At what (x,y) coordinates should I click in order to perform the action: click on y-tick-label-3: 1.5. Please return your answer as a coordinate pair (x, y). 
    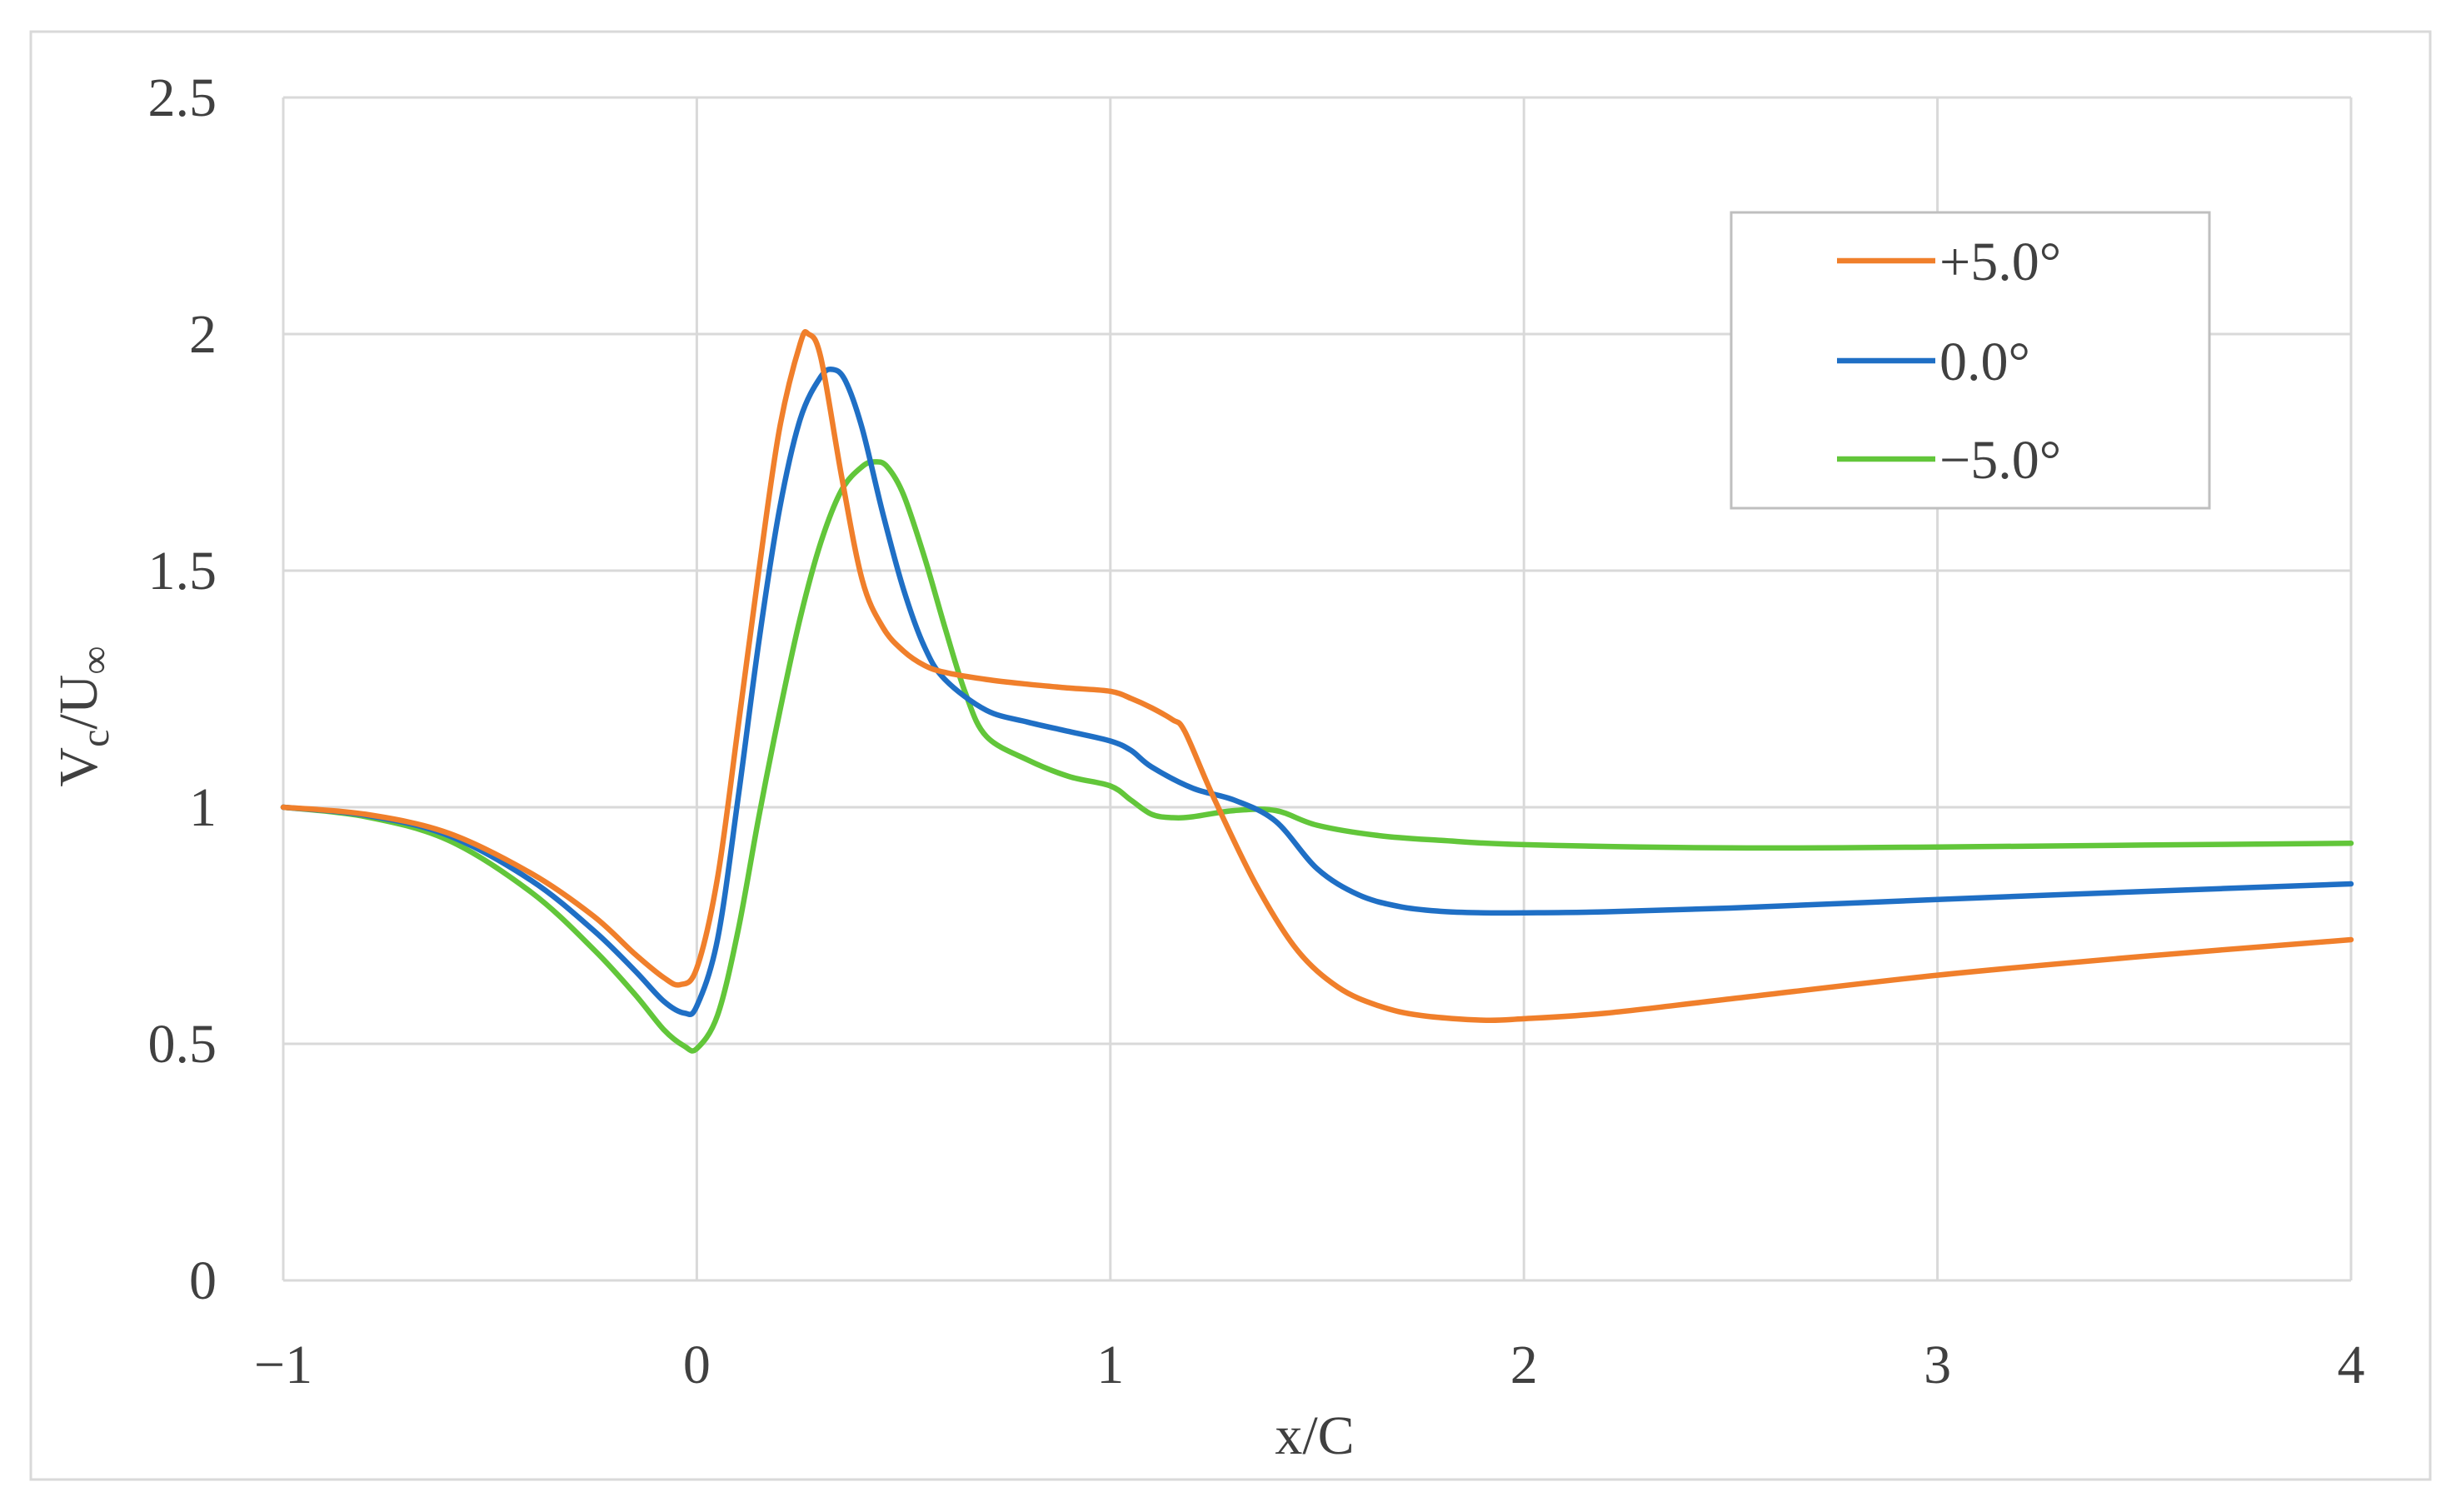
    Looking at the image, I should click on (182, 571).